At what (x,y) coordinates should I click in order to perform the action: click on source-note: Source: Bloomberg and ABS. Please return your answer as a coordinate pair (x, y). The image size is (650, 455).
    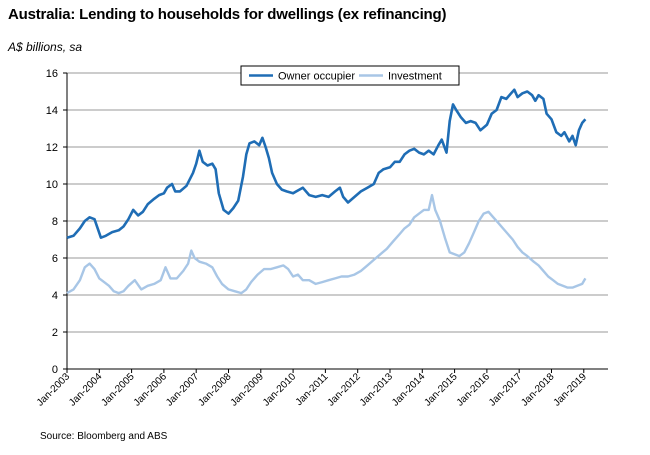
    Looking at the image, I should click on (104, 436).